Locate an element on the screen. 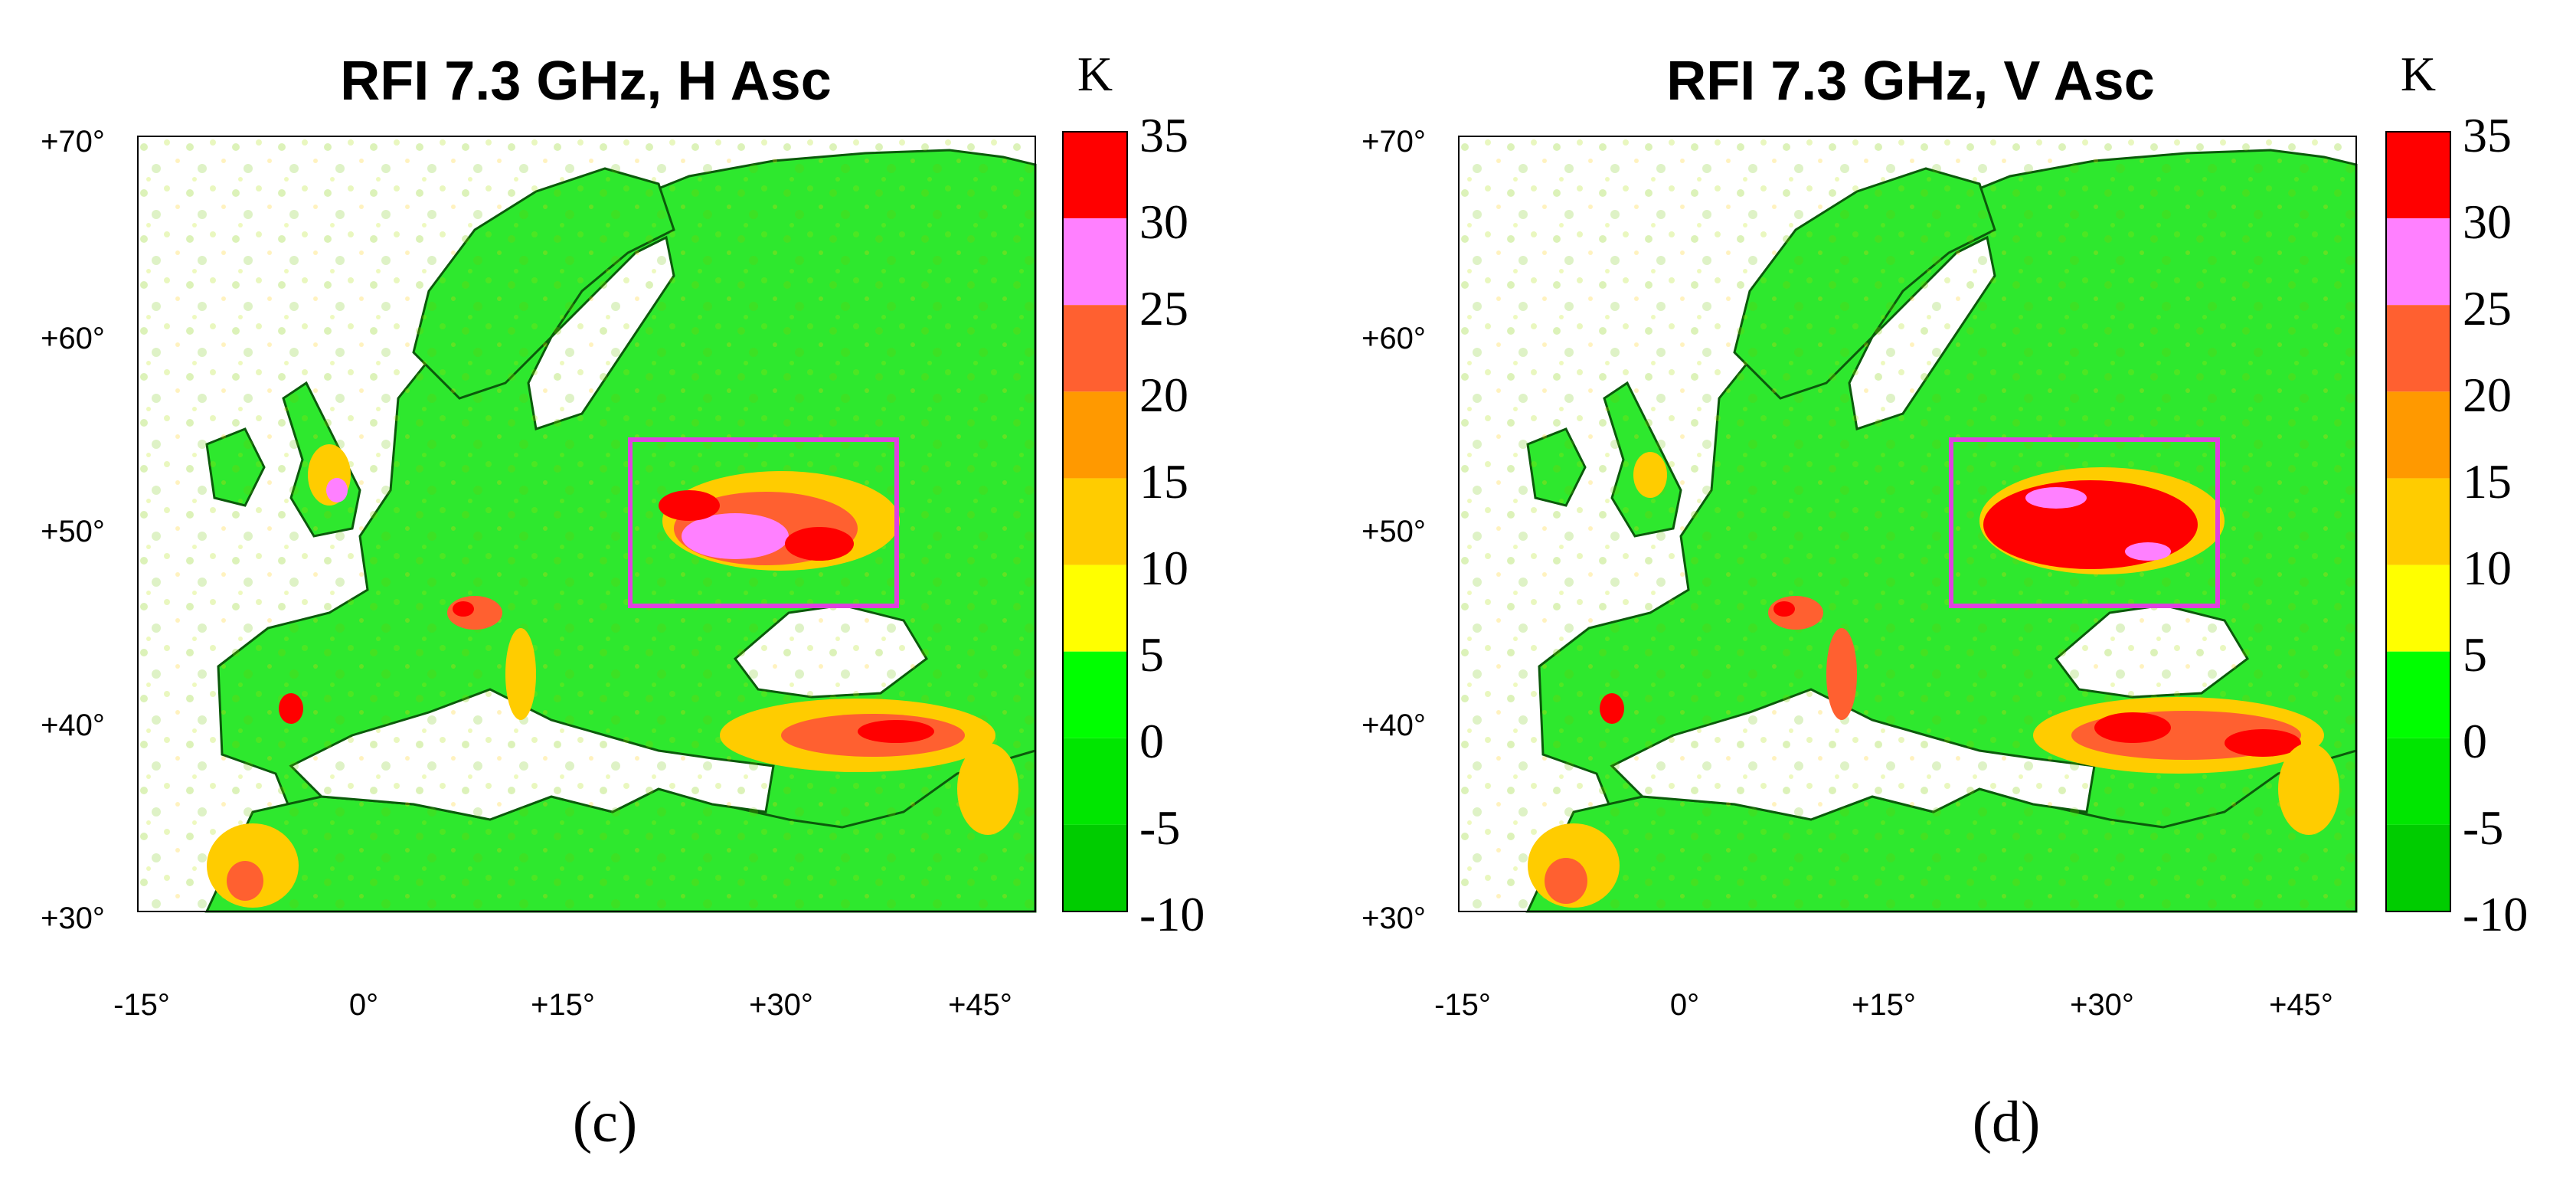  chart-title: RFI 7.3 GHz, V Asc is located at coordinates (1910, 81).